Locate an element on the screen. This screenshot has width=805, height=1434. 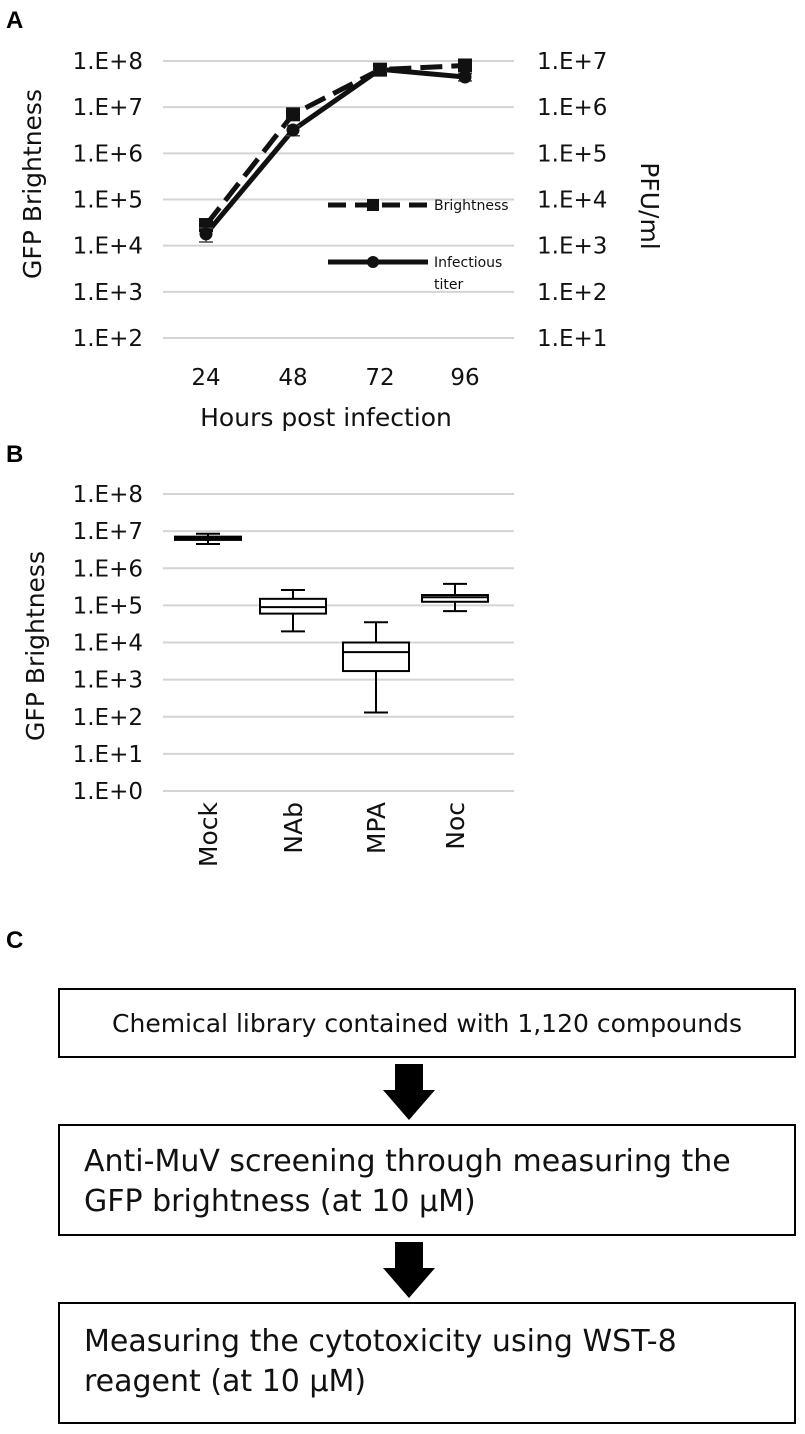
legend-brightness-marker is located at coordinates (373, 205).